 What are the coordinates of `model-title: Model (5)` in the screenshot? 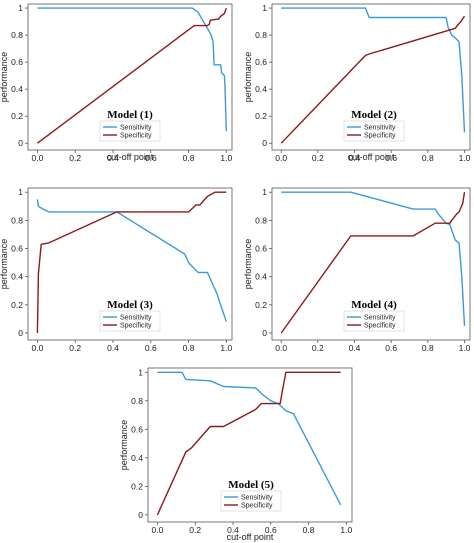 It's located at (251, 485).